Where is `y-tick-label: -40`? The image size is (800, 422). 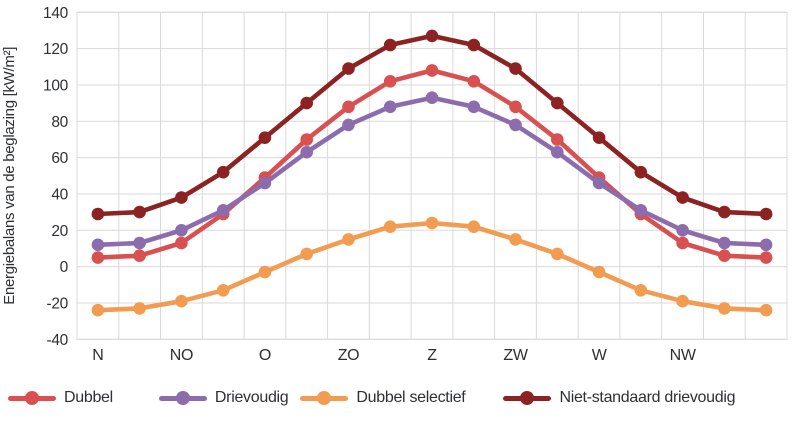 y-tick-label: -40 is located at coordinates (57, 340).